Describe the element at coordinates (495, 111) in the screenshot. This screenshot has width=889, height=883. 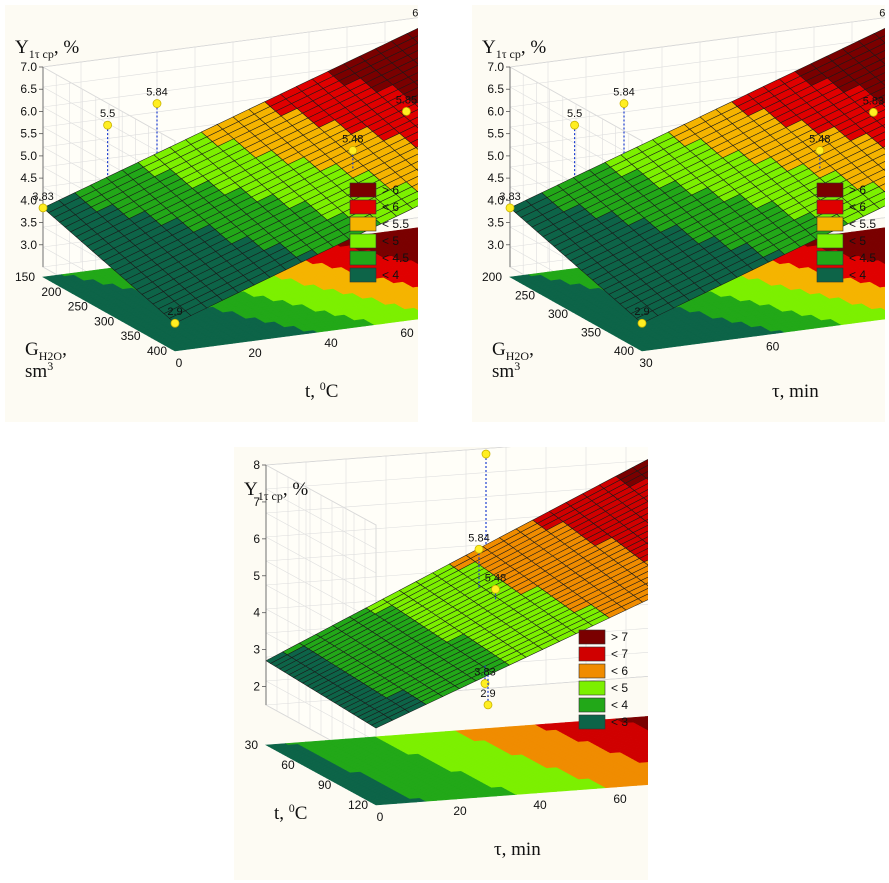
I see `z-tick-label: 6.0` at that location.